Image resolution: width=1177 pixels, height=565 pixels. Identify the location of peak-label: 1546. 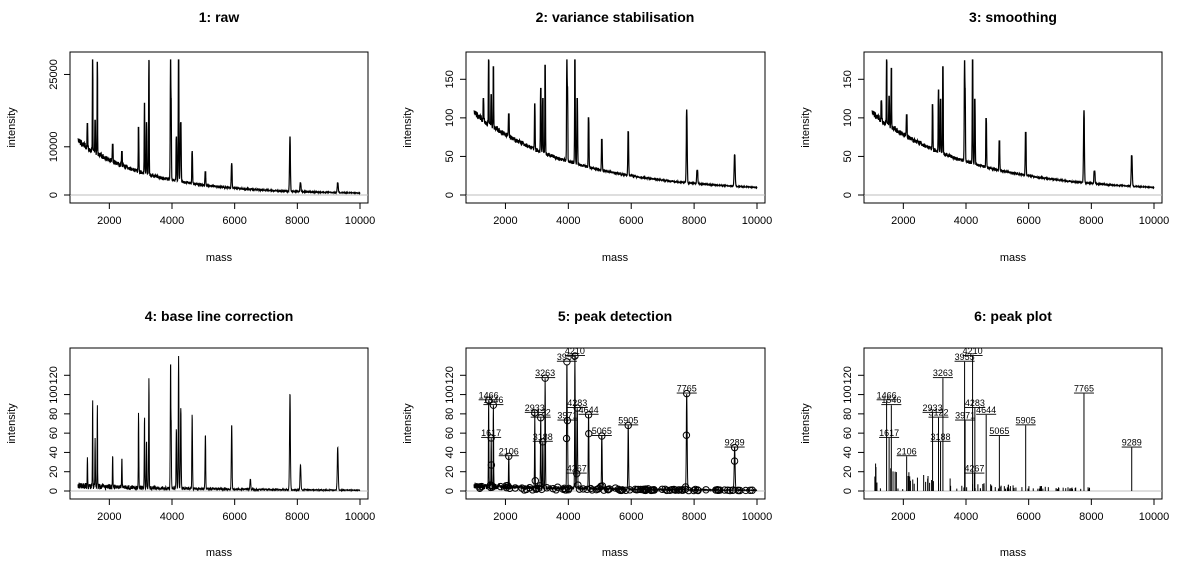
(891, 400).